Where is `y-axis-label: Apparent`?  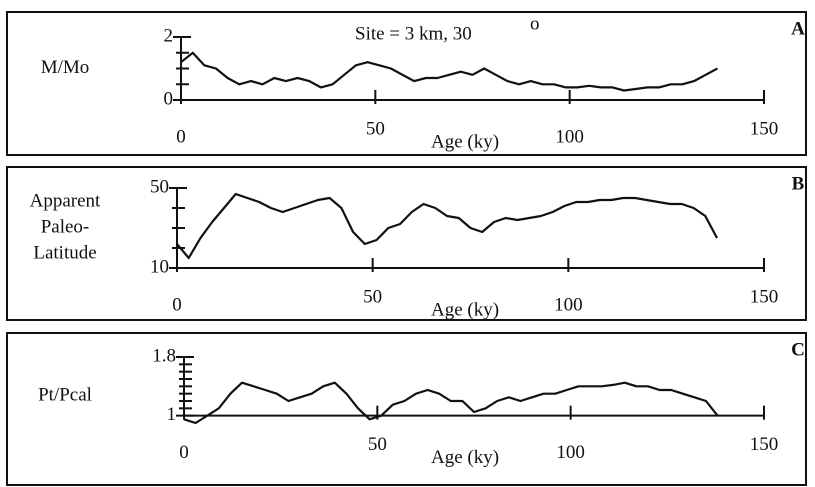
y-axis-label: Apparent is located at coordinates (65, 200).